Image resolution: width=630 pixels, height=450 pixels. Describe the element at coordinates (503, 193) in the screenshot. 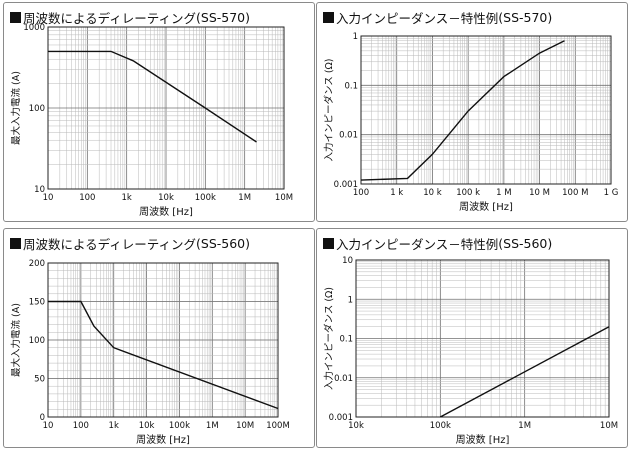

I see `x-tick-label: 1 M` at that location.